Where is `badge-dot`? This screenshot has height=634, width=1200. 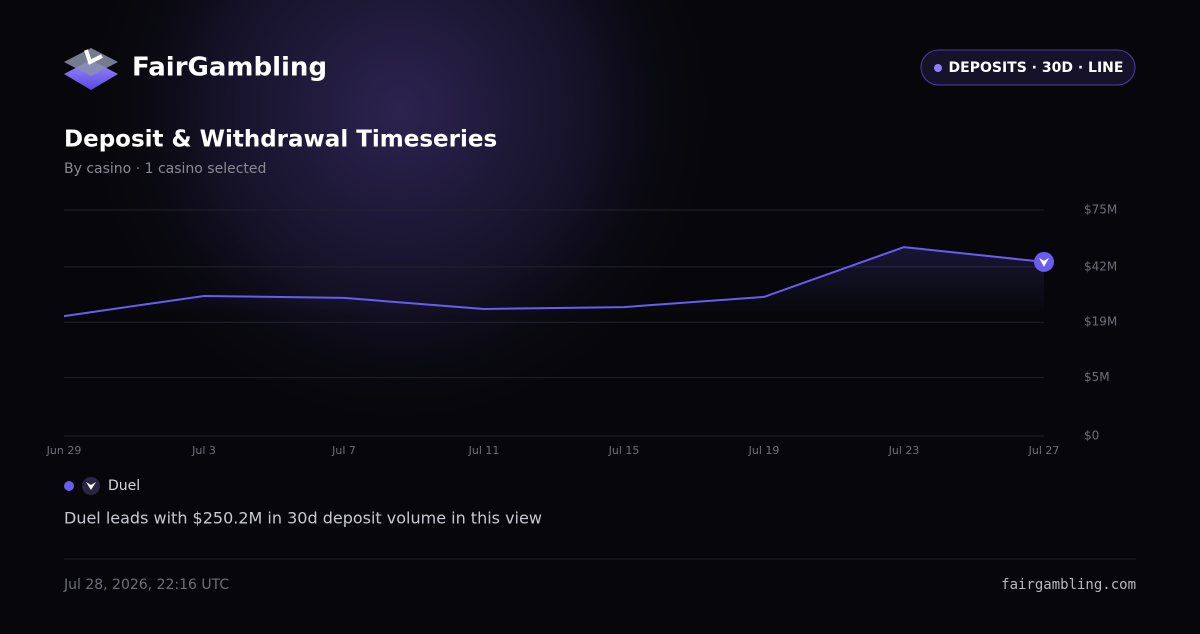 badge-dot is located at coordinates (938, 68).